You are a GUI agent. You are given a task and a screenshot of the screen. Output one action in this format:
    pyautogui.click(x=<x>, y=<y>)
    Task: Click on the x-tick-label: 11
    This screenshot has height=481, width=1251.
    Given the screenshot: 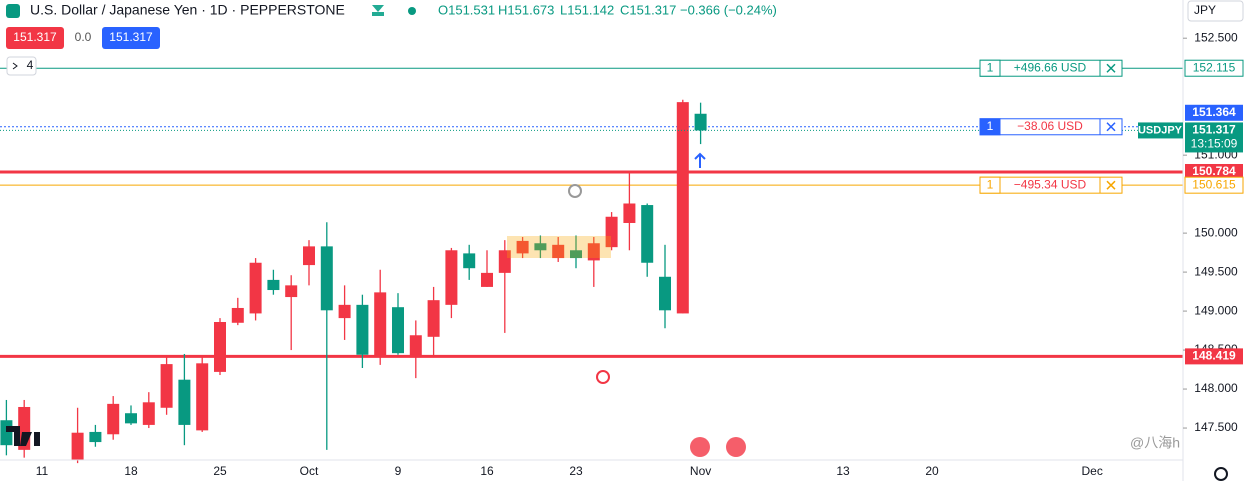 What is the action you would take?
    pyautogui.click(x=42, y=471)
    